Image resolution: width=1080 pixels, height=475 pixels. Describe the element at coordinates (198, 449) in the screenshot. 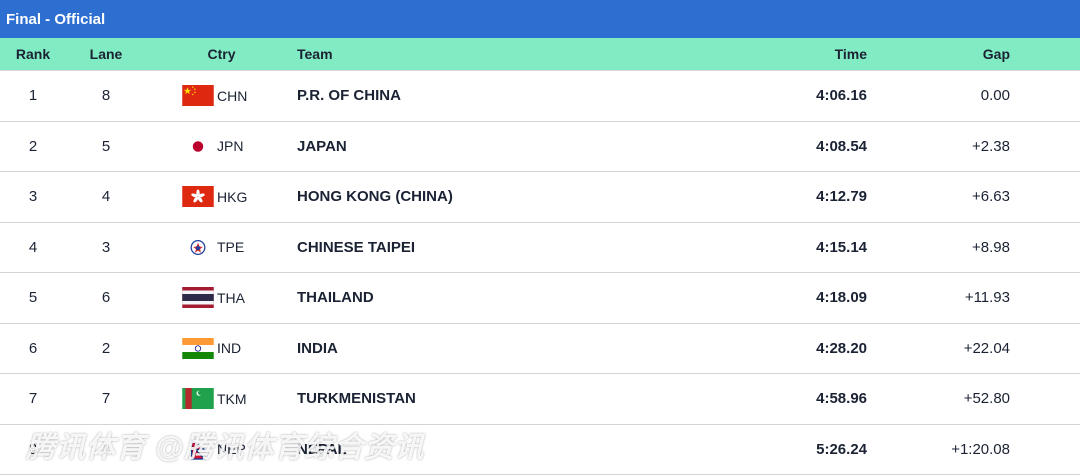

I see `nepal-flag-icon` at that location.